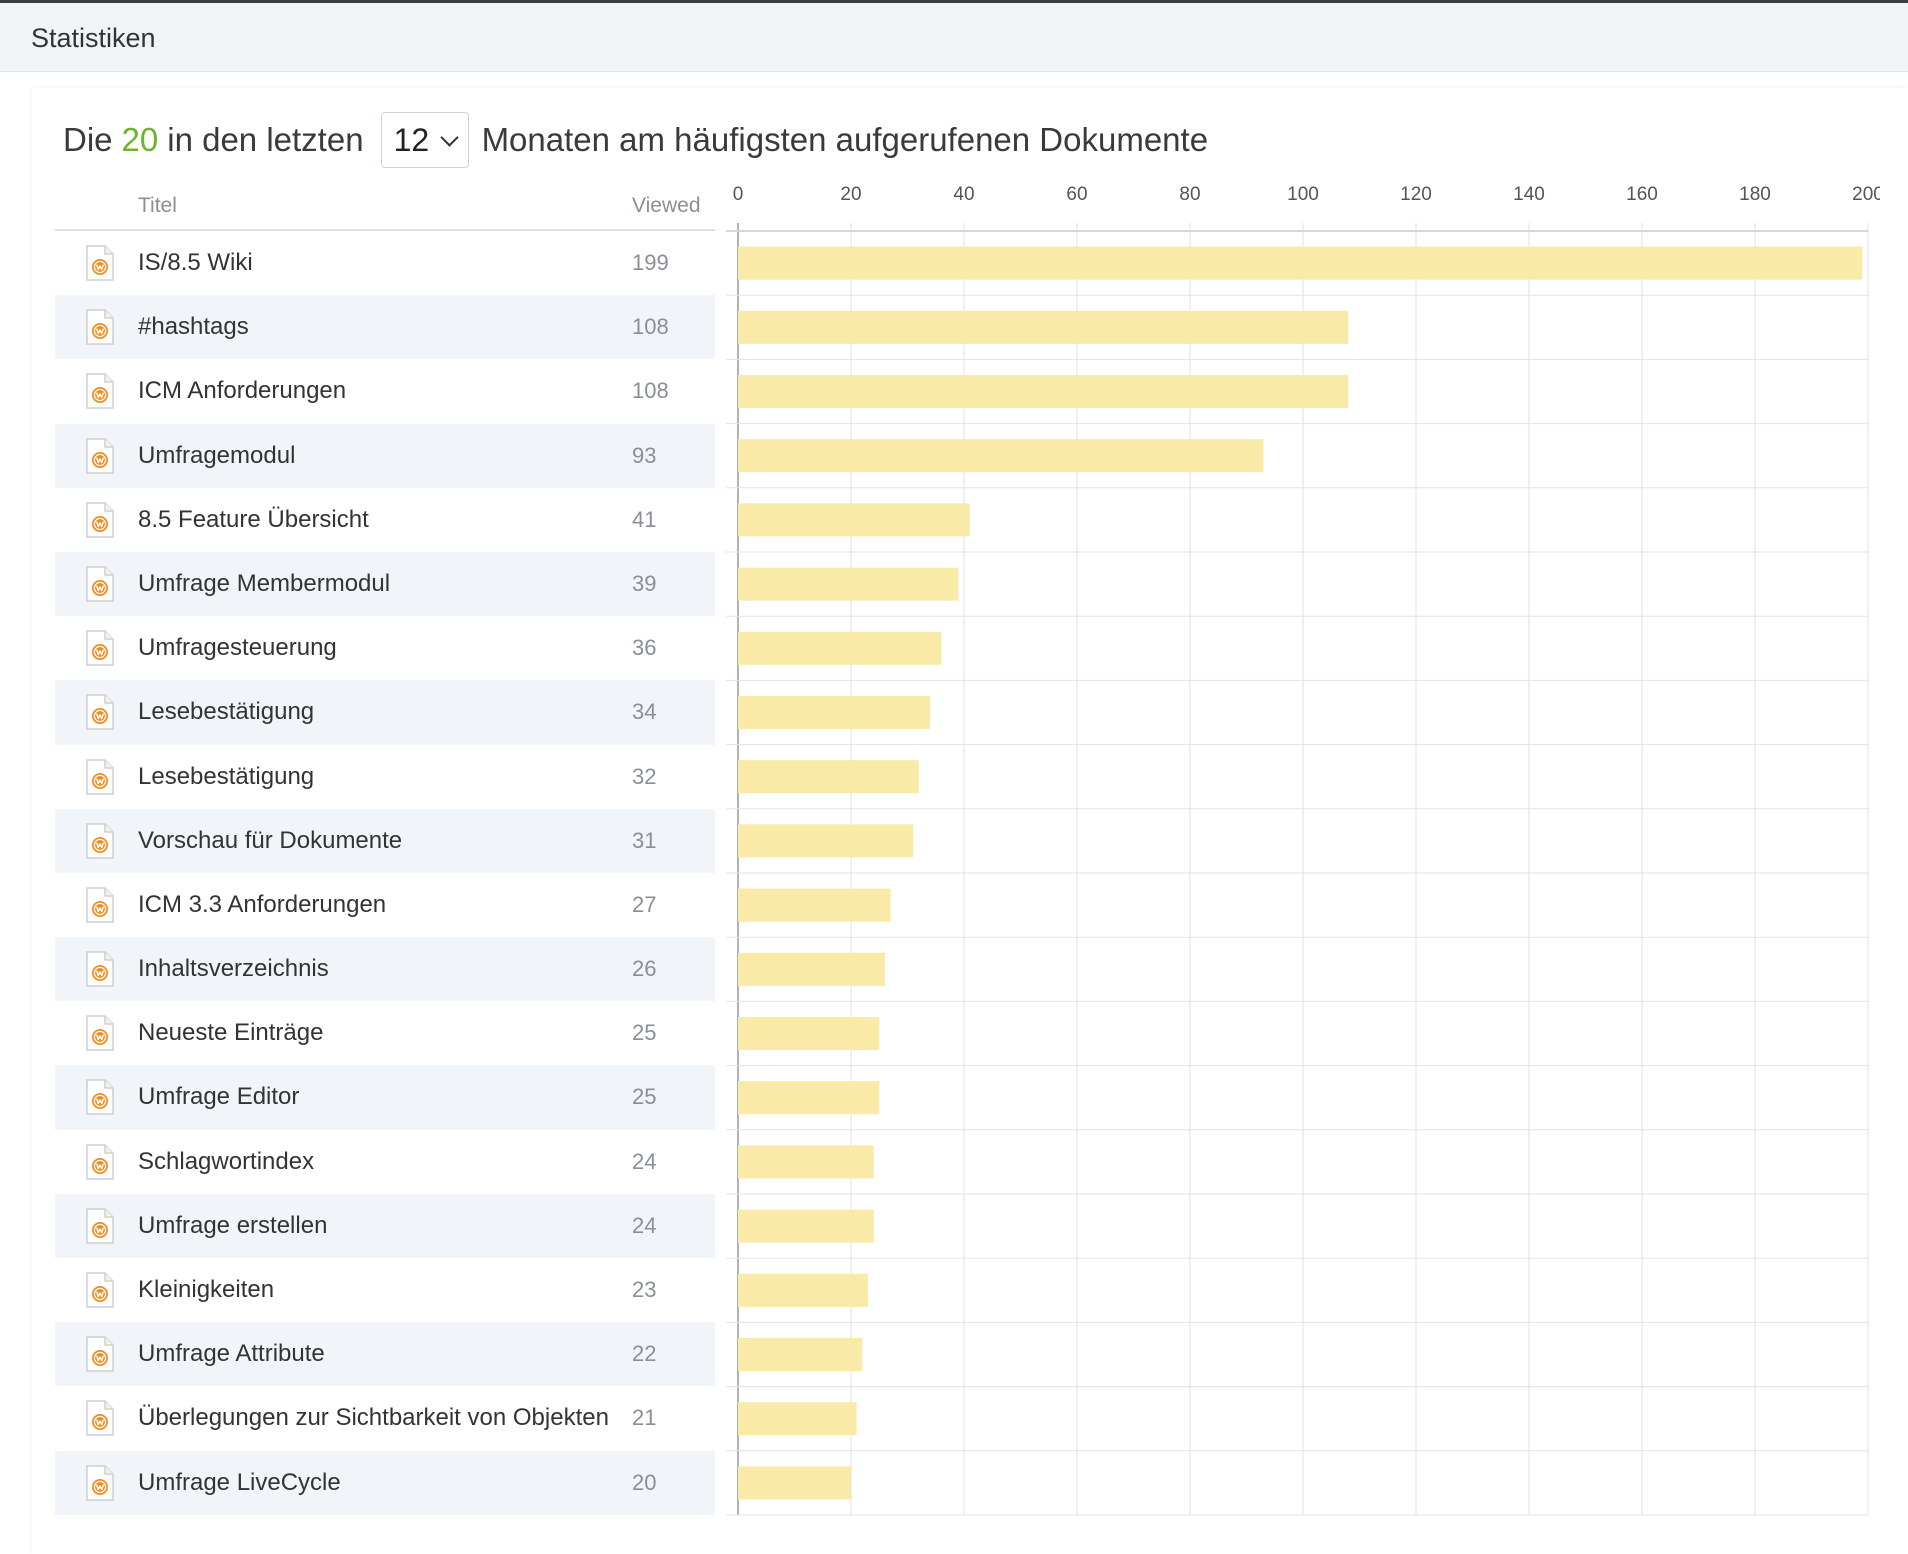 The width and height of the screenshot is (1908, 1554). What do you see at coordinates (242, 391) in the screenshot?
I see `document-title-link: ICM Anforderungen` at bounding box center [242, 391].